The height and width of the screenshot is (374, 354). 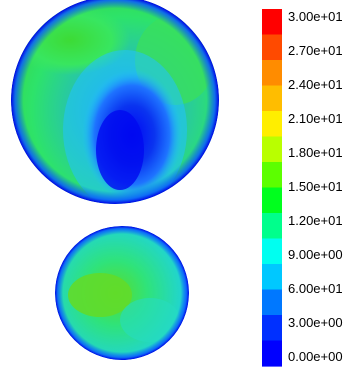 I want to click on colorbar-tick-label: 1.20e+01, so click(x=315, y=220).